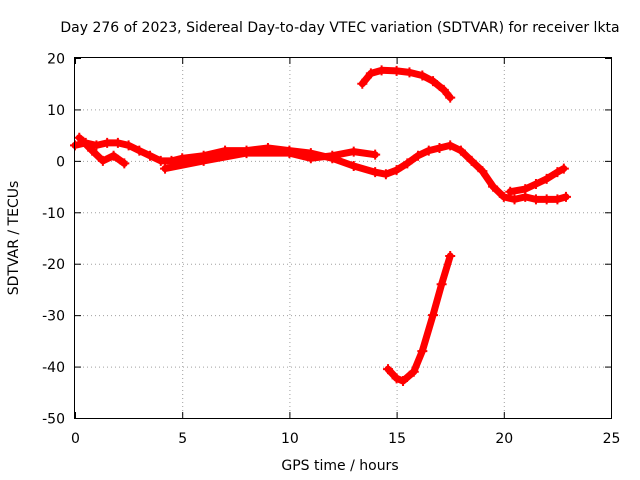 This screenshot has width=640, height=480. What do you see at coordinates (14, 238) in the screenshot?
I see `y-axis-label: SDTVAR / TECUs` at bounding box center [14, 238].